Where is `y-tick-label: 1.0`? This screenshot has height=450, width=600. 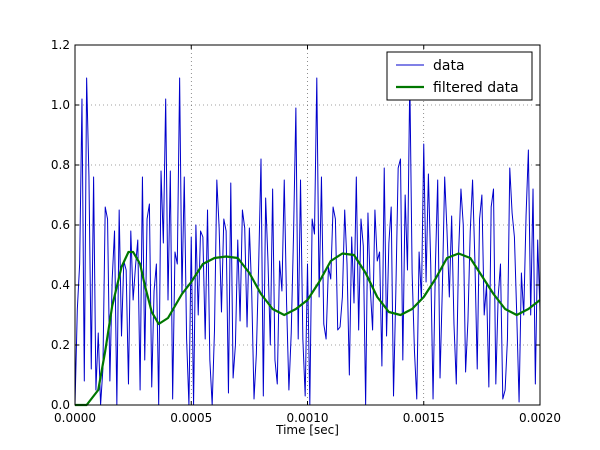
y-tick-label: 1.0 is located at coordinates (60, 105).